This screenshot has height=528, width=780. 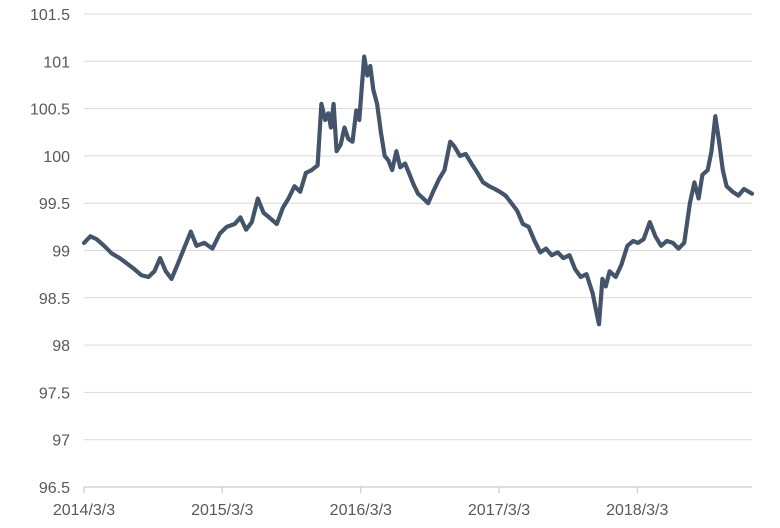 What do you see at coordinates (54, 488) in the screenshot?
I see `y-tick-label: 96.5` at bounding box center [54, 488].